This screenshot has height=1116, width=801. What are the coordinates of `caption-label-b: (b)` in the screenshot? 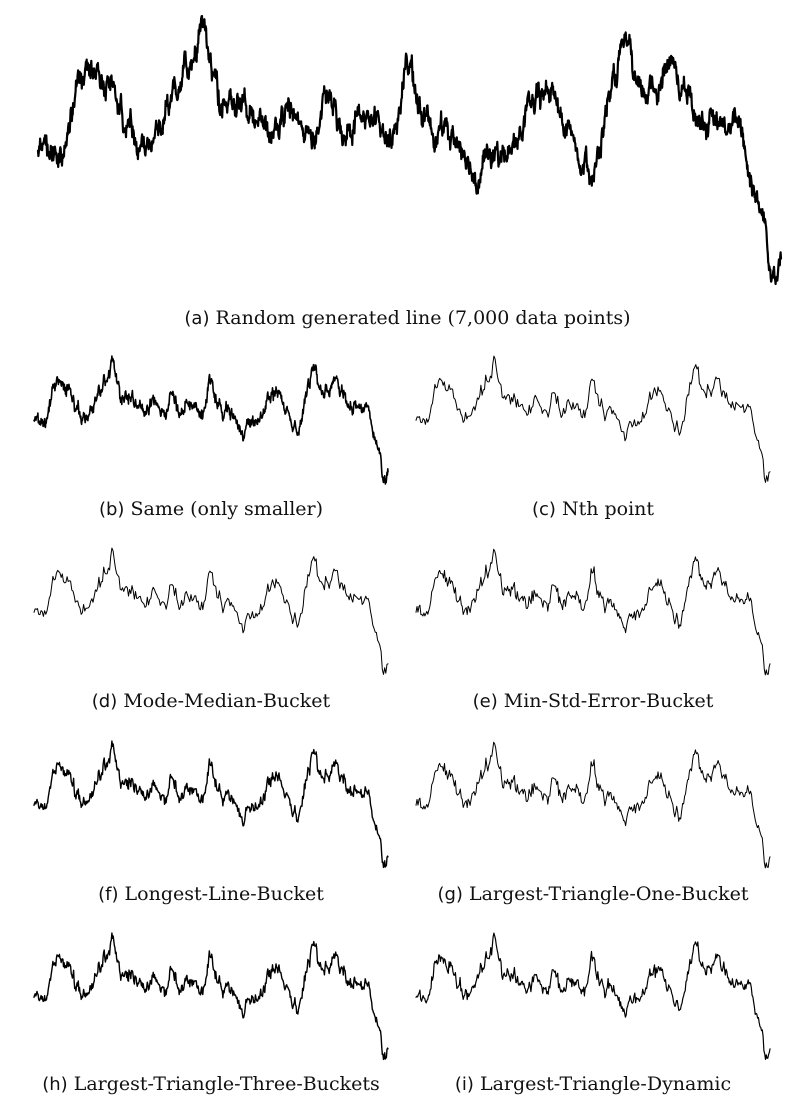 It's located at (111, 509).